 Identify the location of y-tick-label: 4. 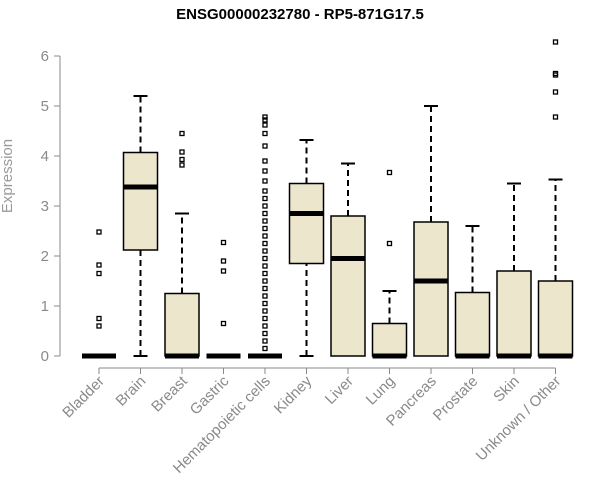
(45, 156).